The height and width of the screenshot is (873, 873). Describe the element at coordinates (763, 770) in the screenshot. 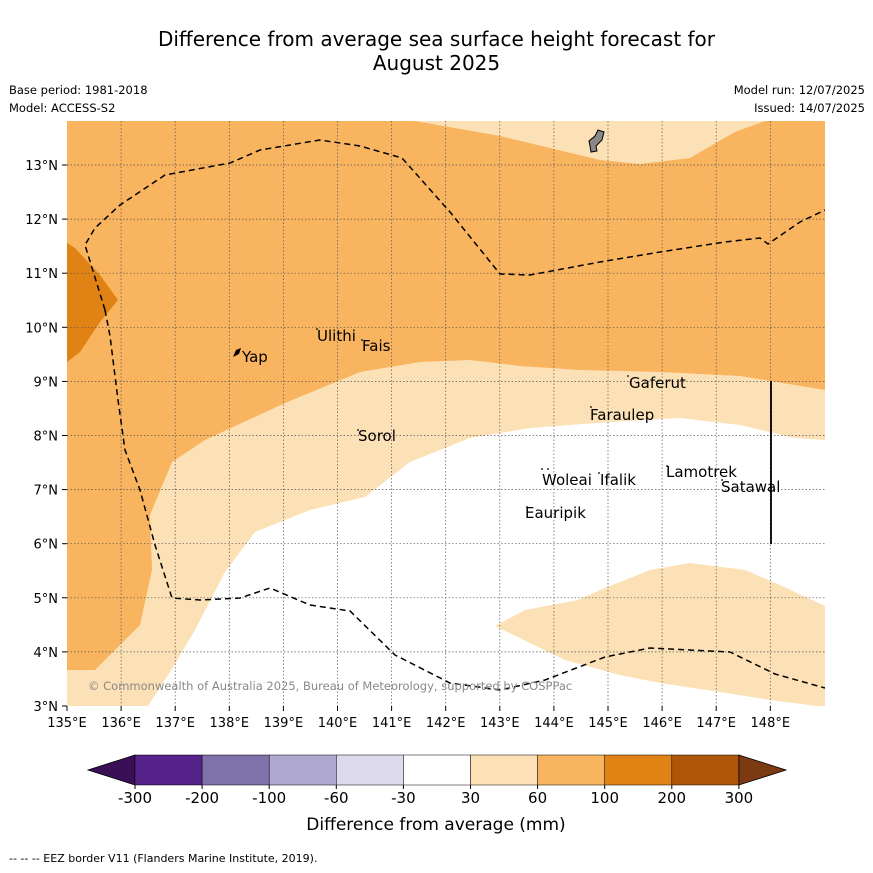

I see `colorbar-extend-high` at that location.